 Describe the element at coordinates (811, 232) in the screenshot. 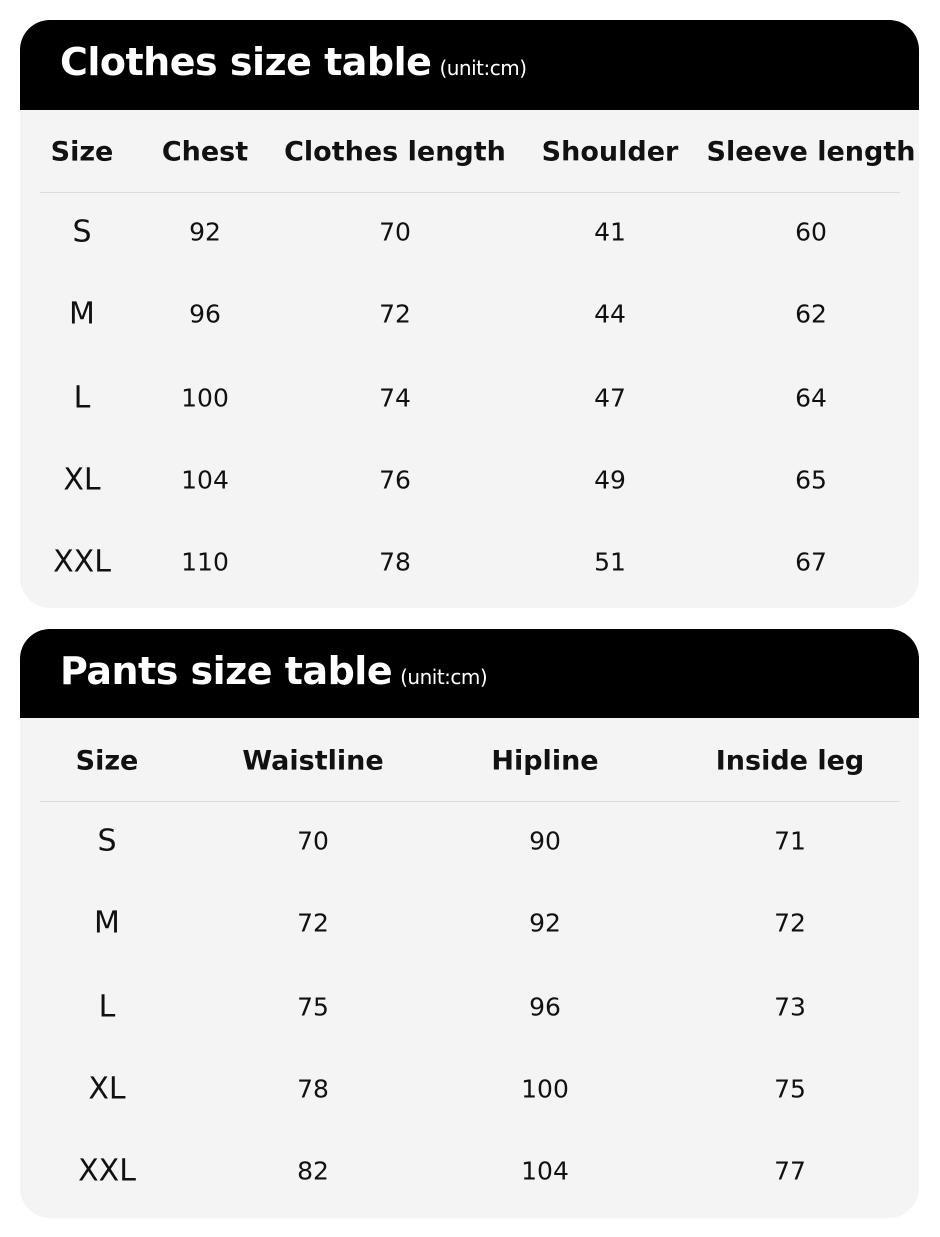

I see `measurement-cell: 60` at that location.